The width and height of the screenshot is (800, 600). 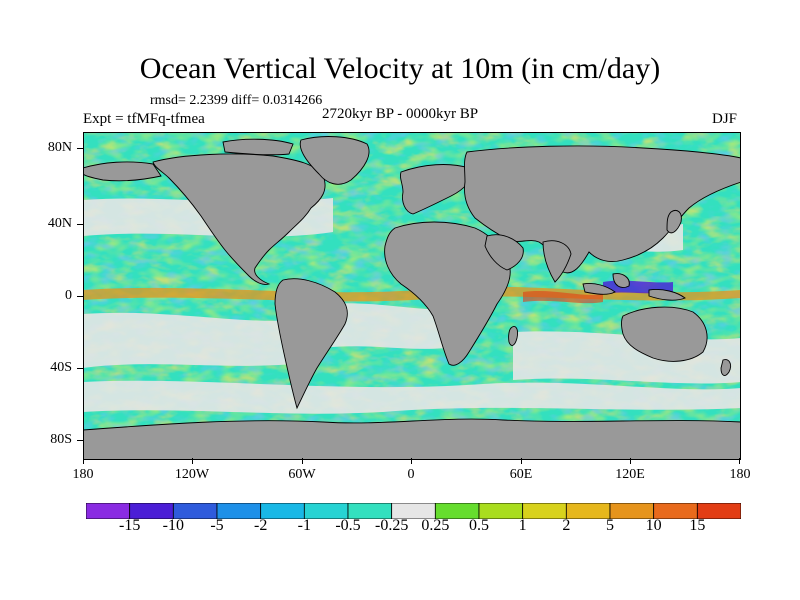 I want to click on colorbar-label: -15, so click(x=129, y=525).